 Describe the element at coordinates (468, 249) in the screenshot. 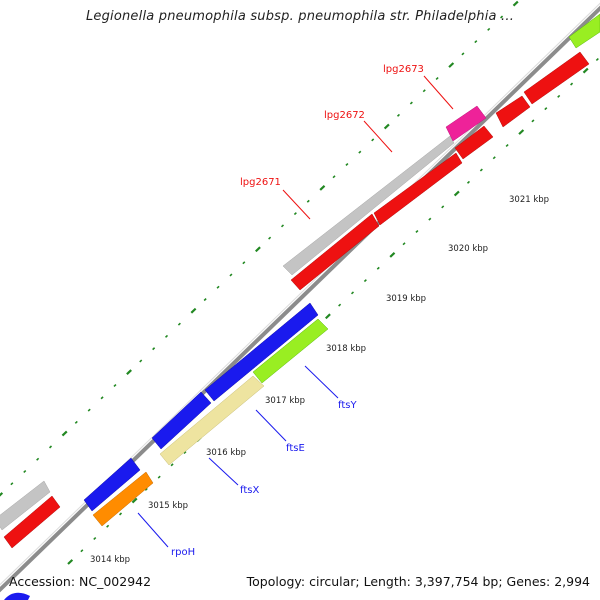

I see `kbp-label-3020: 3020 kbp` at that location.